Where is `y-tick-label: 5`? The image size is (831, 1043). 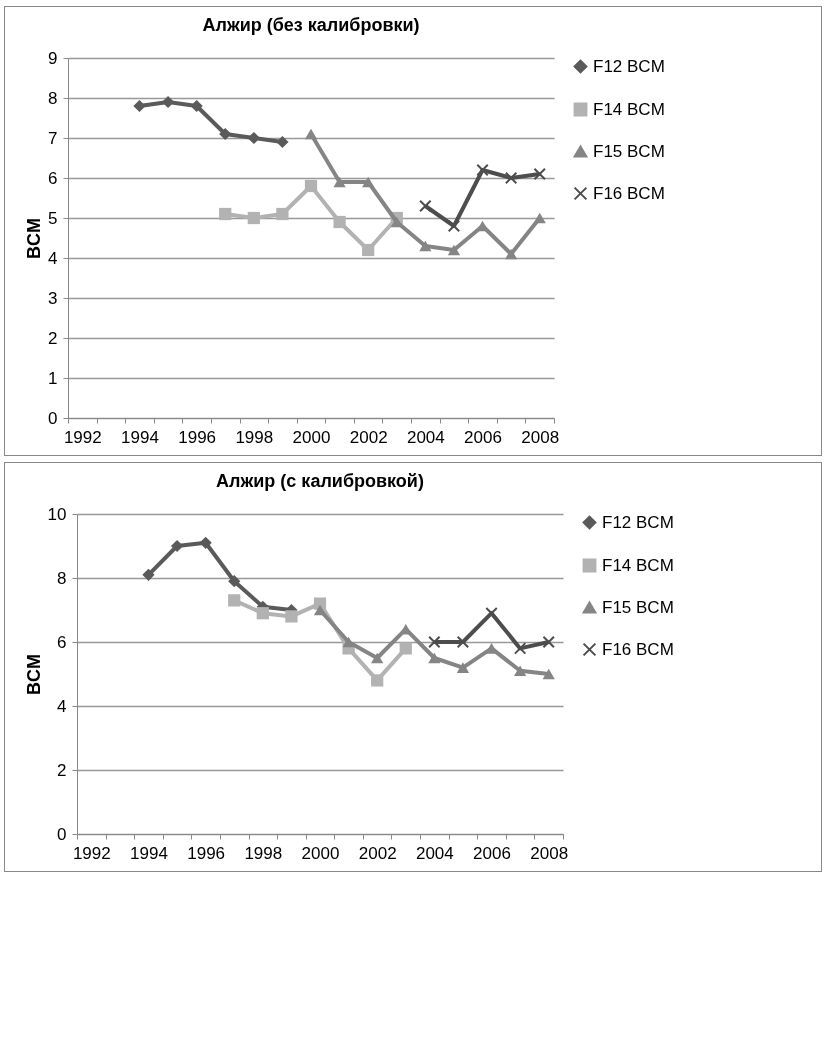 y-tick-label: 5 is located at coordinates (53, 218).